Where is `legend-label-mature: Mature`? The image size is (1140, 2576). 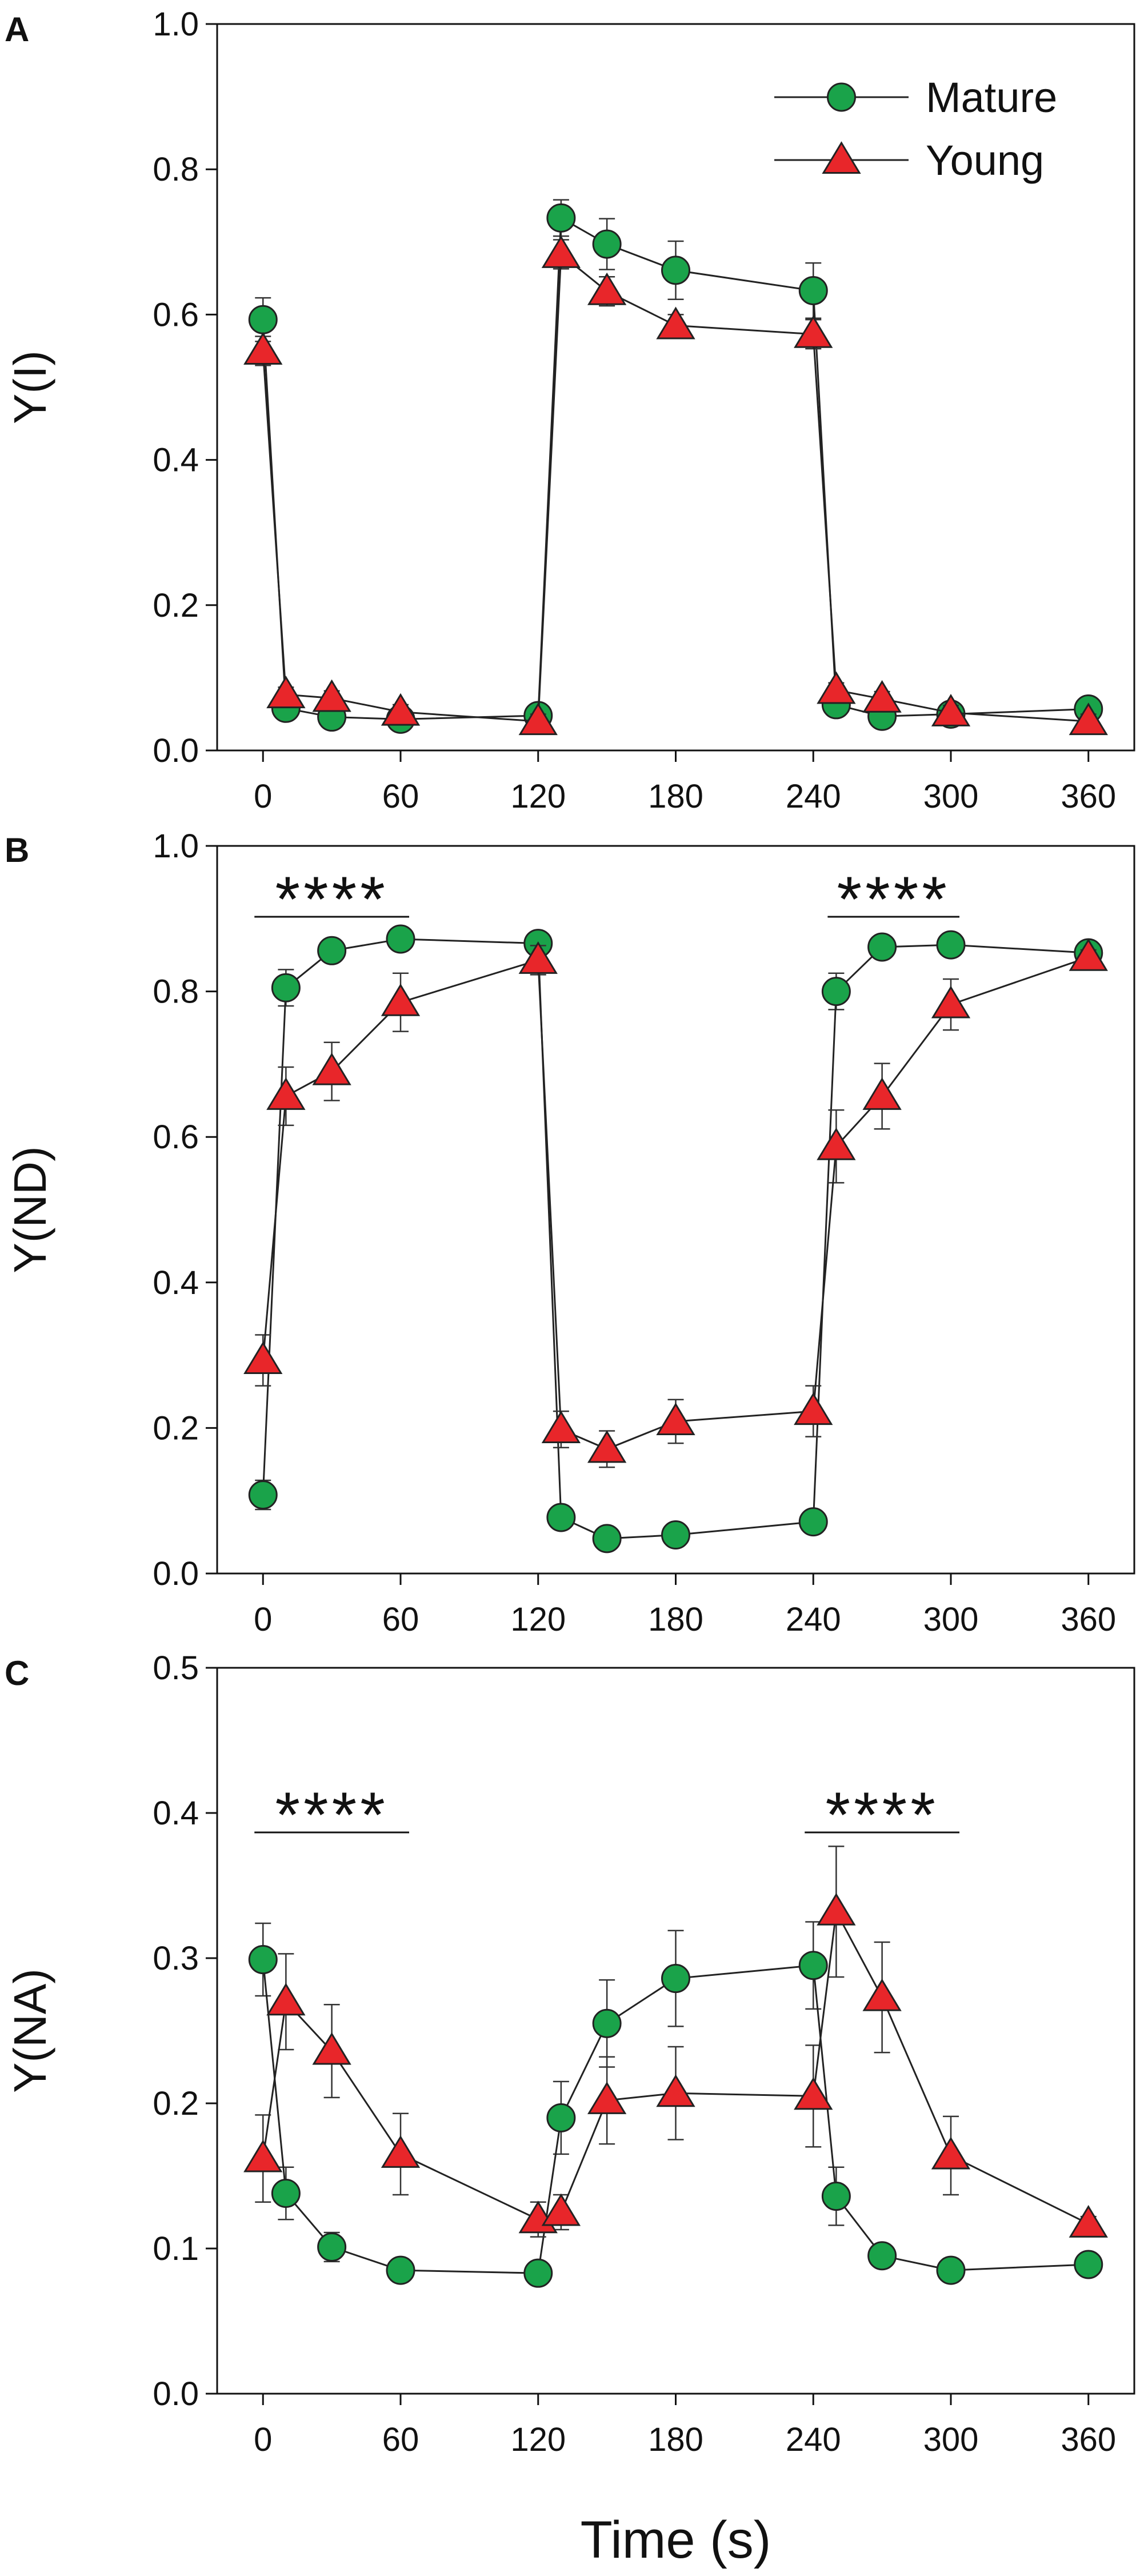 legend-label-mature: Mature is located at coordinates (991, 98).